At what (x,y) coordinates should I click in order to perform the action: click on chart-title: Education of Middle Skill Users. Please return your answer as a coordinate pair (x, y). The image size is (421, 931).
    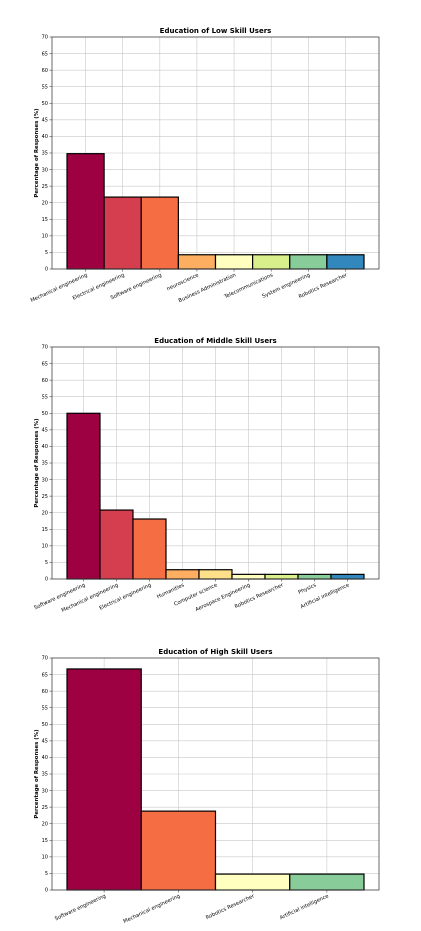
    Looking at the image, I should click on (215, 341).